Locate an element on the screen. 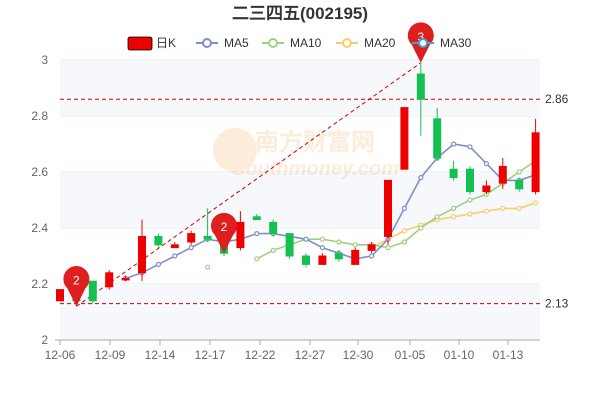  chart-title: 二三四五(002195) is located at coordinates (300, 13).